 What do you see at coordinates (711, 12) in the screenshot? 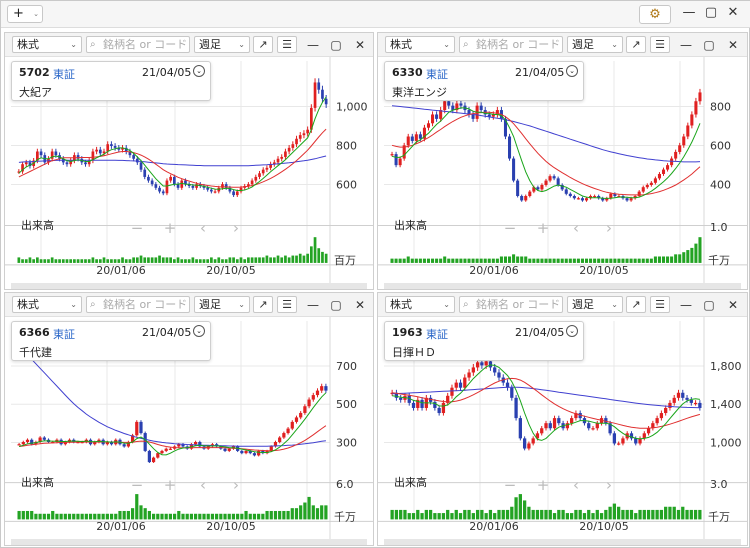
I see `maximize-window-button: ▢` at bounding box center [711, 12].